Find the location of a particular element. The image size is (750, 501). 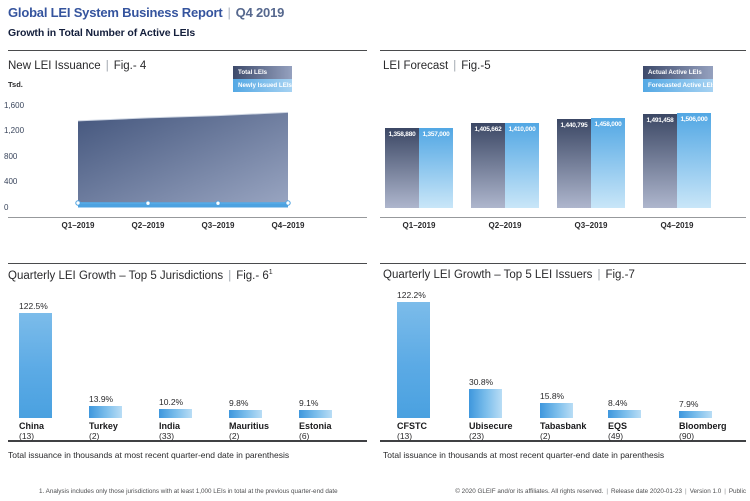

fig4-area-plot is located at coordinates (183, 159).